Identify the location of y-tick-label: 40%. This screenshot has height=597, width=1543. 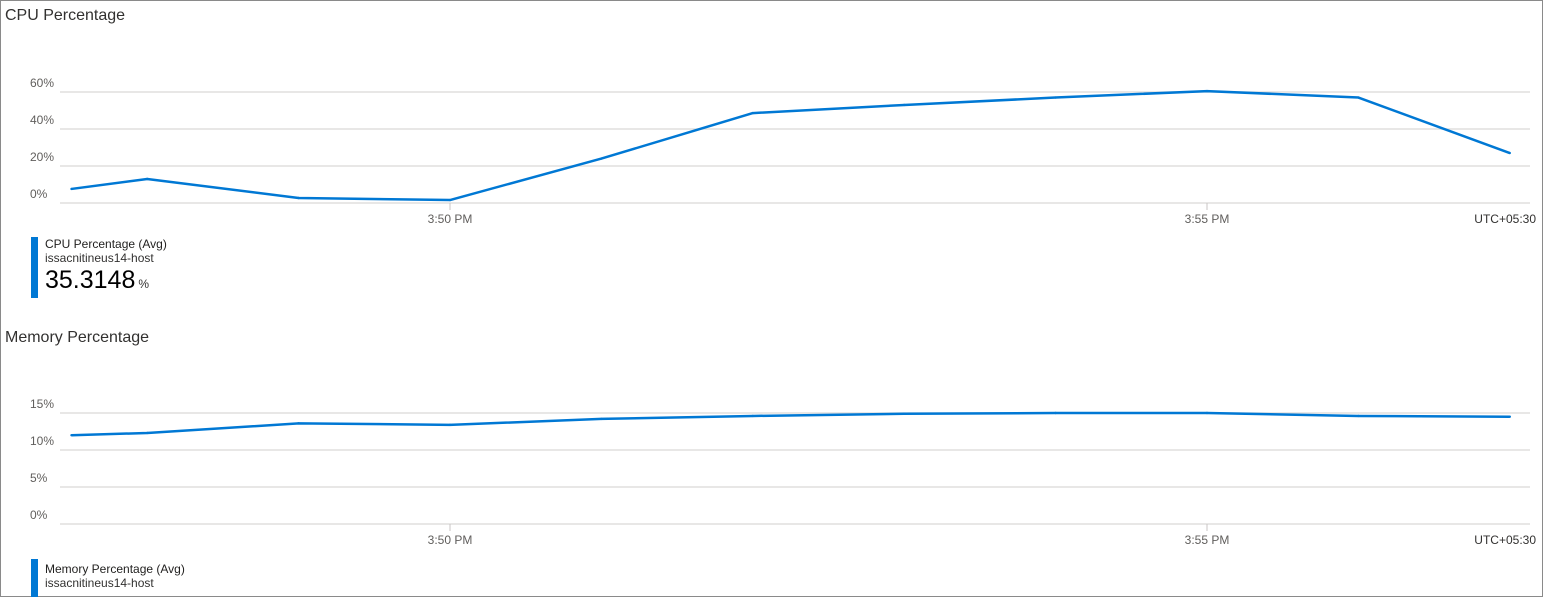
(42, 120).